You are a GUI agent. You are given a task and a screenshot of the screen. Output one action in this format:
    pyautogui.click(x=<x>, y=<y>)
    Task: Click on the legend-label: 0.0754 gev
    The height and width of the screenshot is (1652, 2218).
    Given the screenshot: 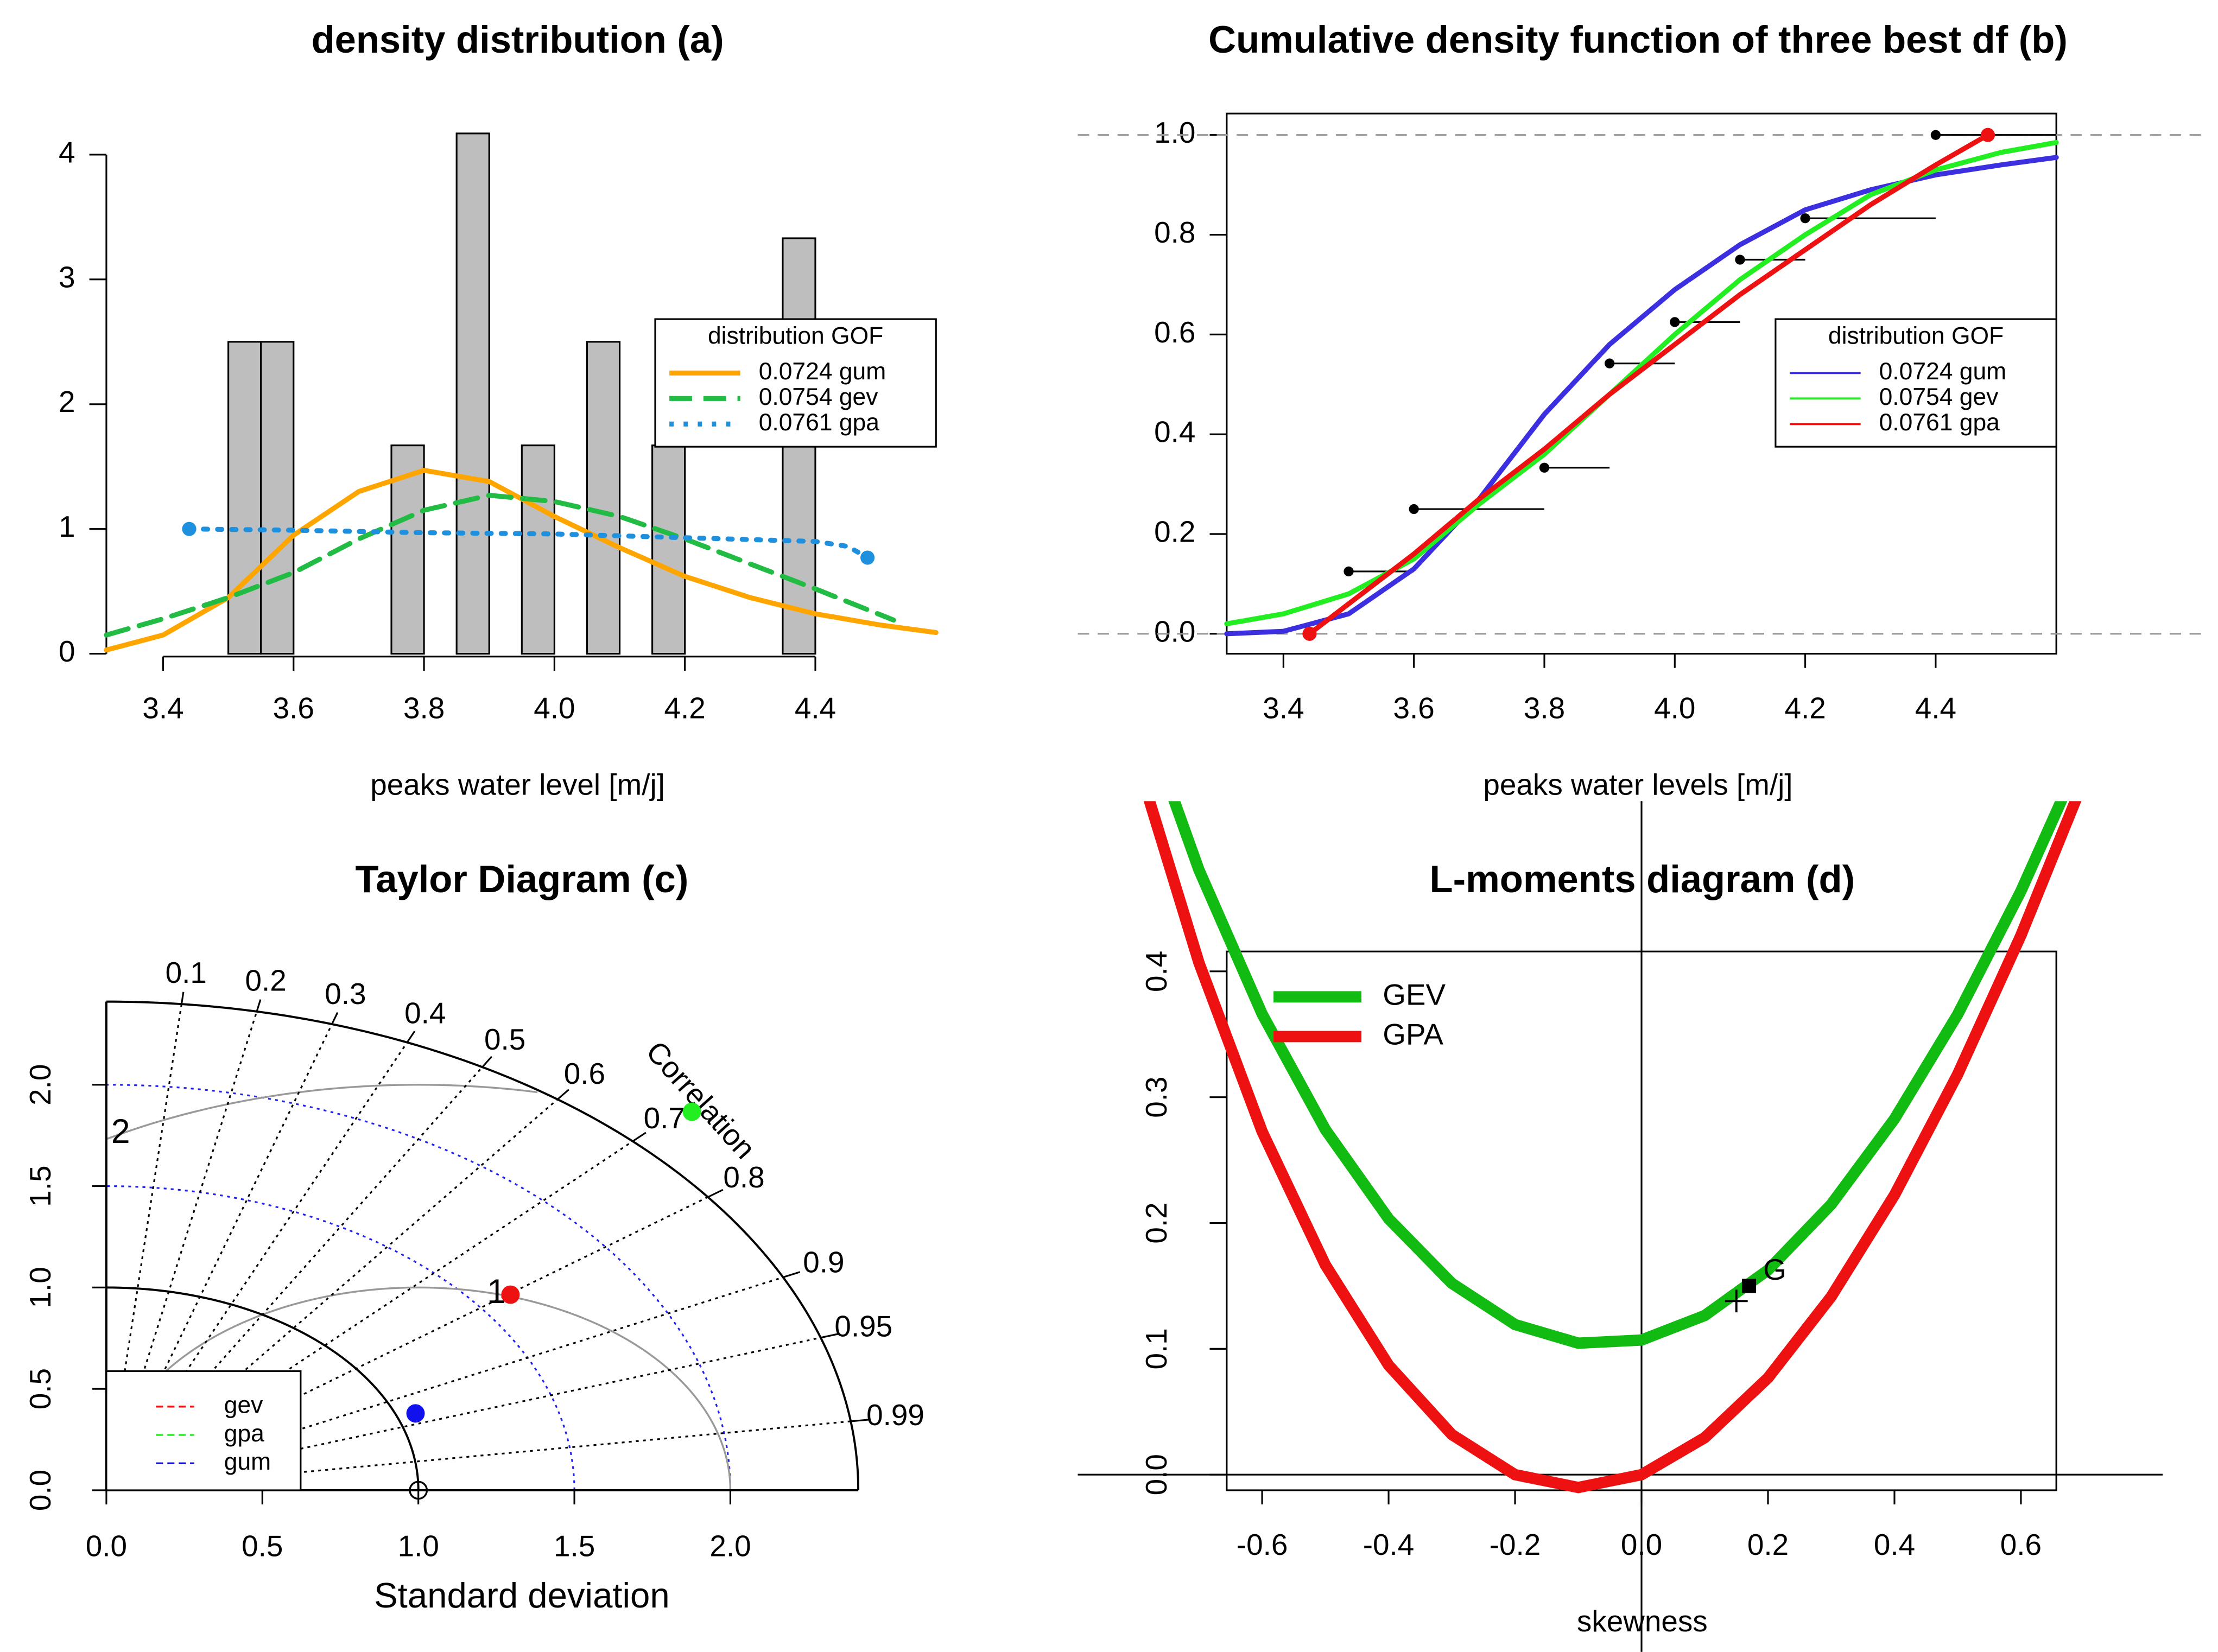 What is the action you would take?
    pyautogui.click(x=819, y=397)
    